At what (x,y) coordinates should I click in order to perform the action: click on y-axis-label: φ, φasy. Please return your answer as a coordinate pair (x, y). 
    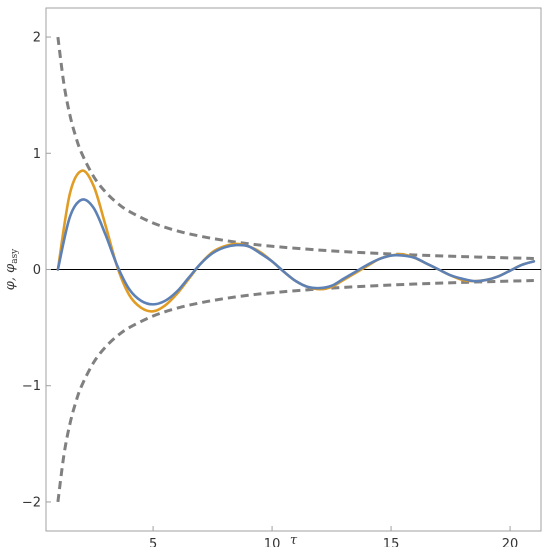
    Looking at the image, I should click on (11, 269).